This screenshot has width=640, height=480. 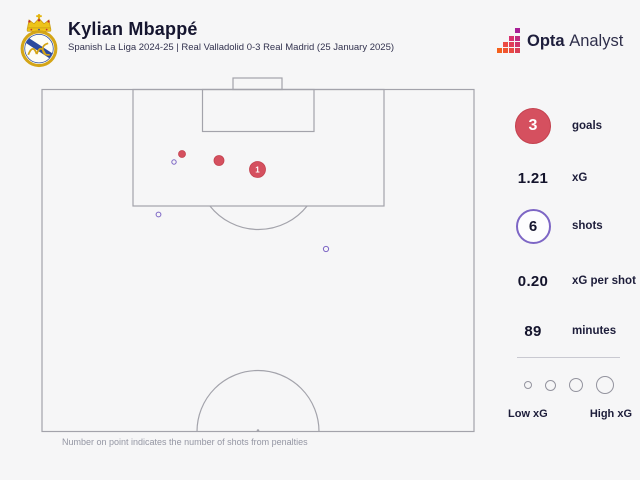 What do you see at coordinates (569, 331) in the screenshot?
I see `stat-minutes: 89 minutes` at bounding box center [569, 331].